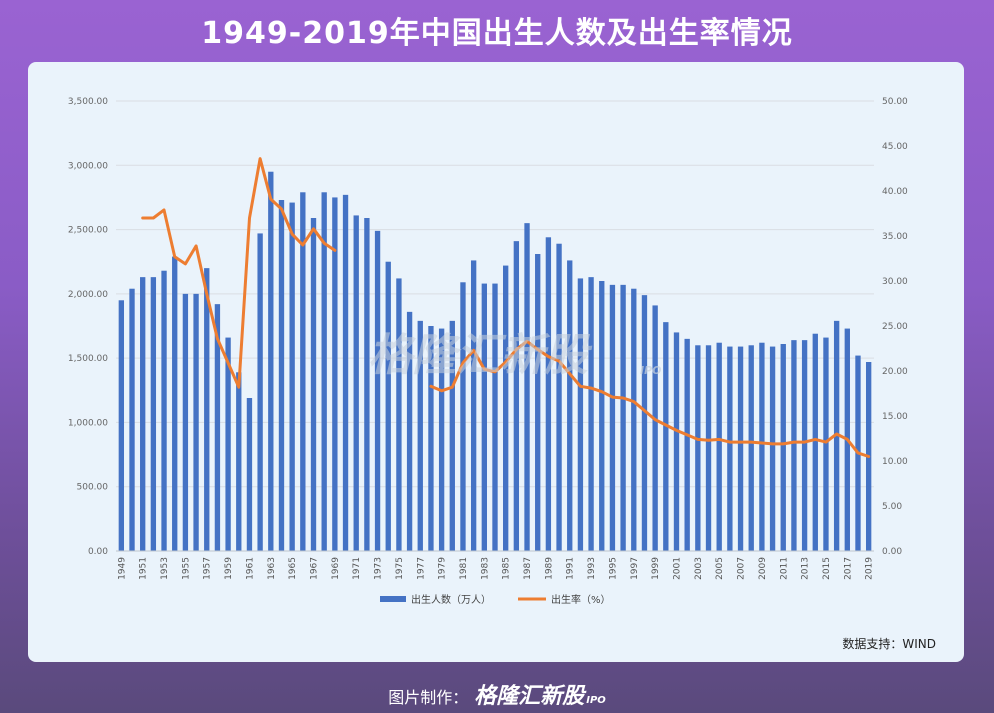 This screenshot has height=713, width=994. Describe the element at coordinates (497, 33) in the screenshot. I see `page-title: 1949-2019年中国出生人数及出生率情况` at that location.